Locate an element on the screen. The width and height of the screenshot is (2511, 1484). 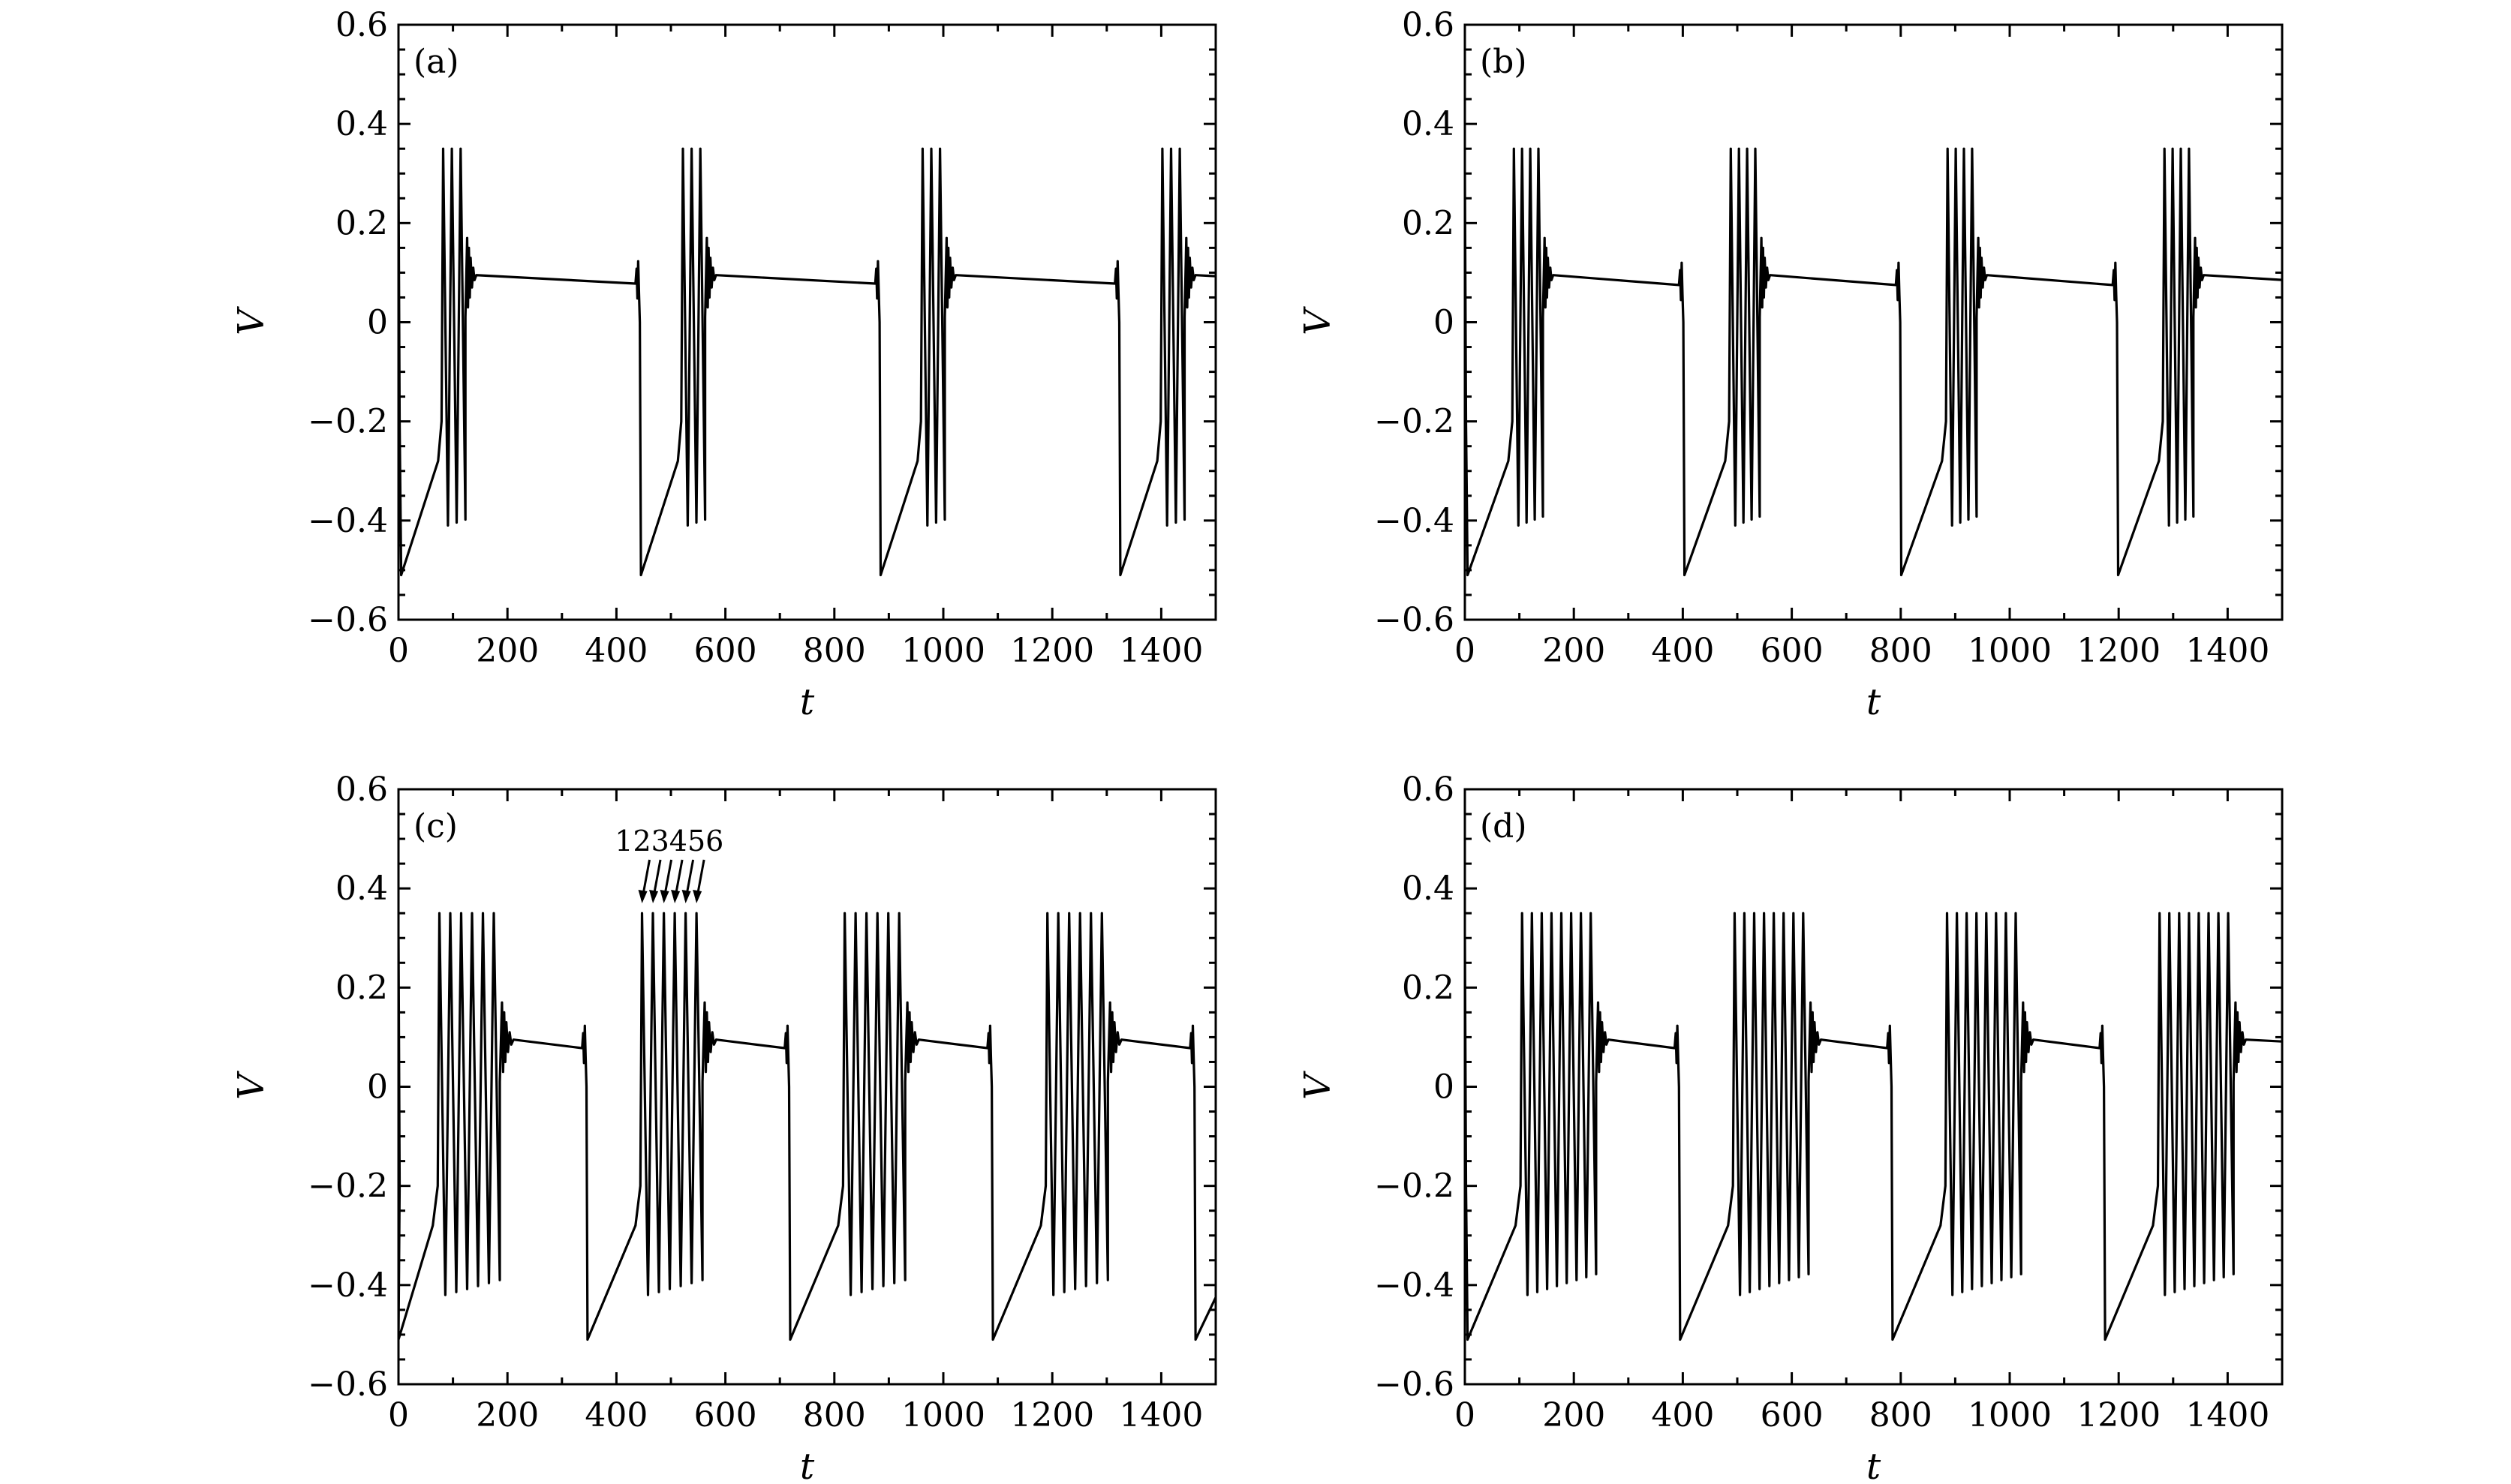
spike-number-annotation: 123456 is located at coordinates (669, 864).